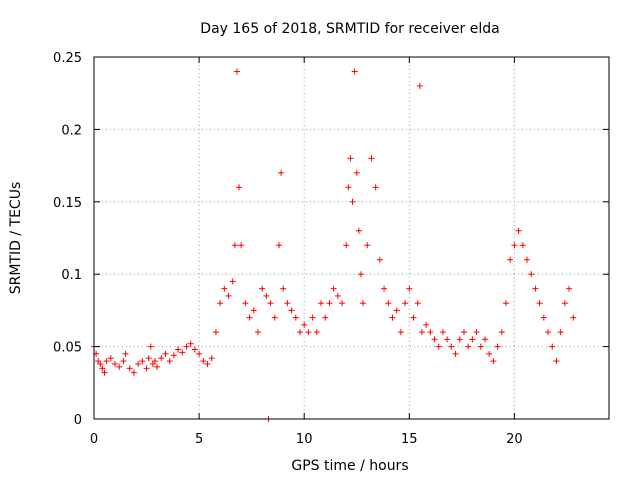 The height and width of the screenshot is (480, 640). Describe the element at coordinates (16, 238) in the screenshot. I see `y-axis-label: SRMTID / TECUs` at that location.